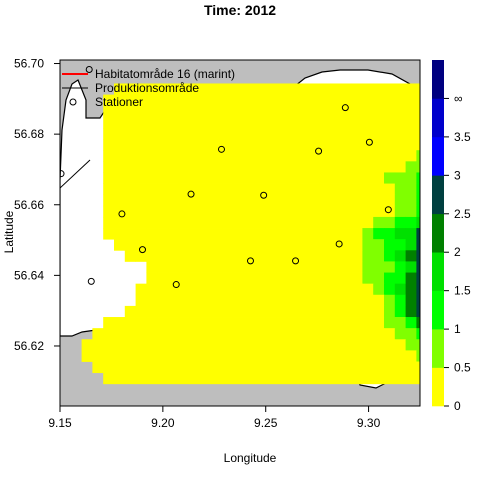  I want to click on colorbar-label: 0.5, so click(462, 368).